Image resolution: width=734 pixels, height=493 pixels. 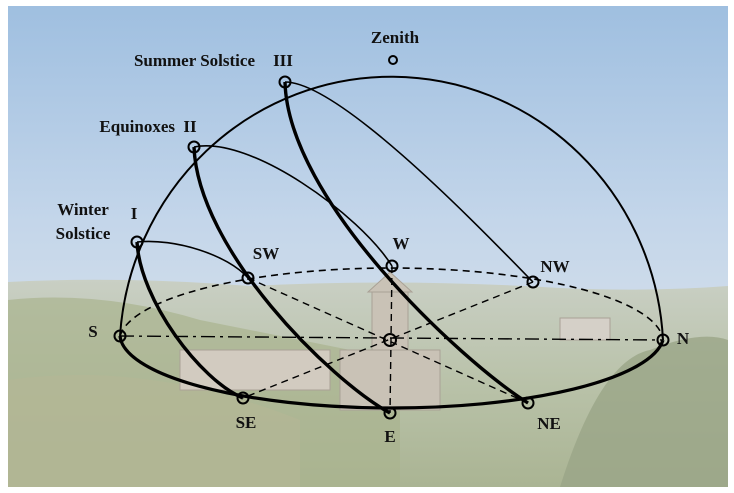 What do you see at coordinates (283, 60) in the screenshot?
I see `summer-numeral: III` at bounding box center [283, 60].